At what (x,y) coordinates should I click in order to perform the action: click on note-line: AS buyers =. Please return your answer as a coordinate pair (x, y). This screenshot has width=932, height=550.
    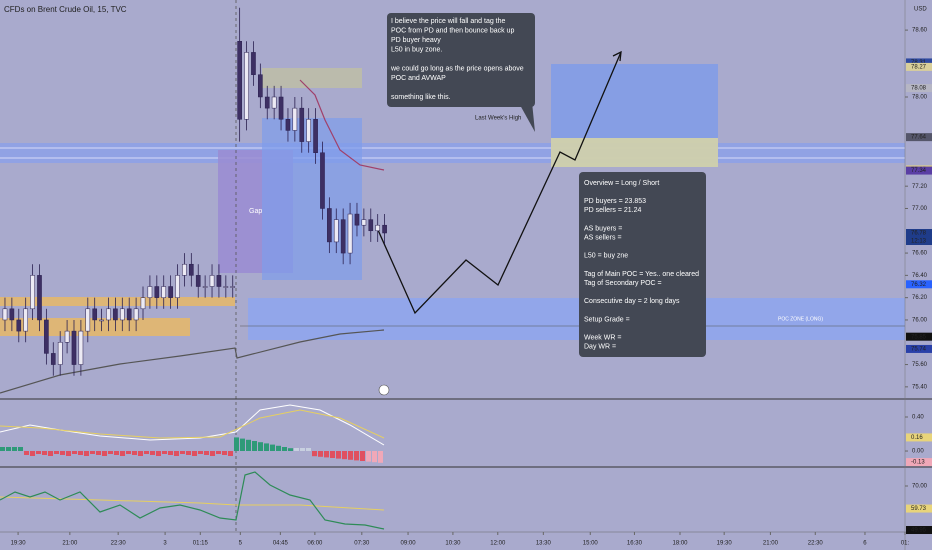
    Looking at the image, I should click on (603, 228).